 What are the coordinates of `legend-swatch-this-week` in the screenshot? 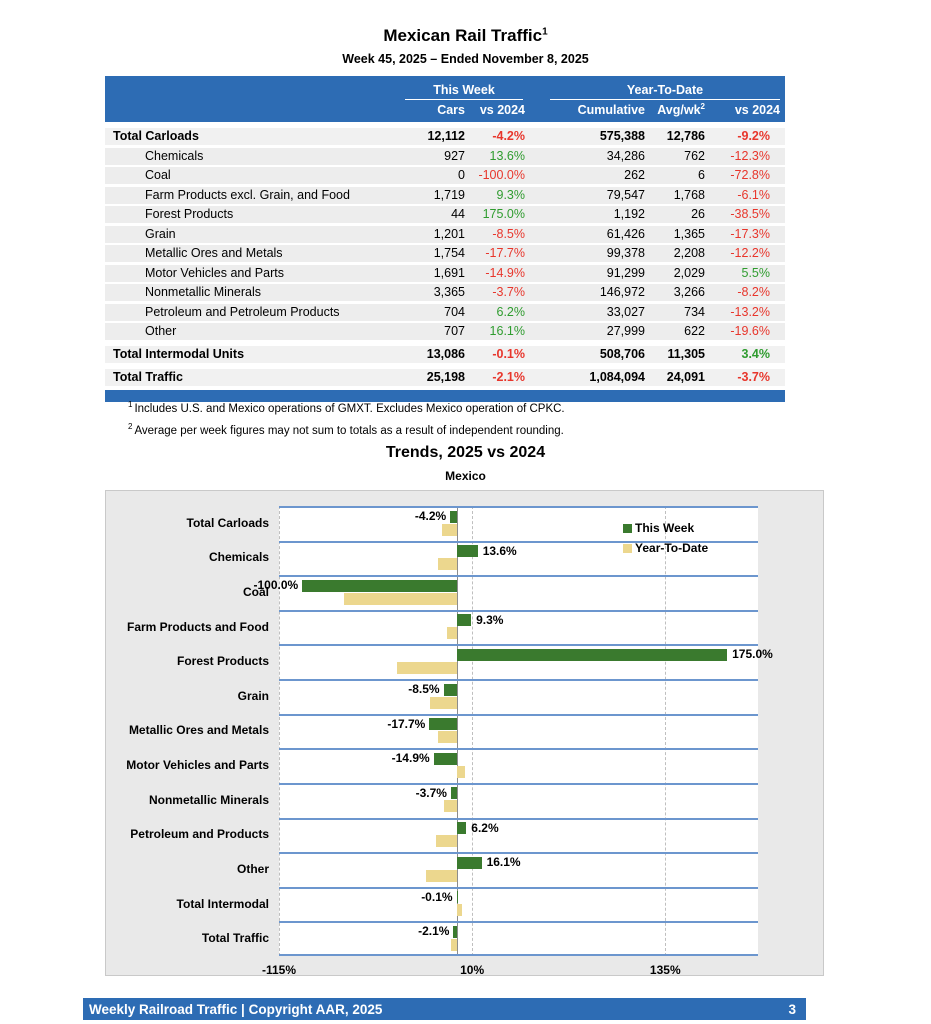 It's located at (627, 528).